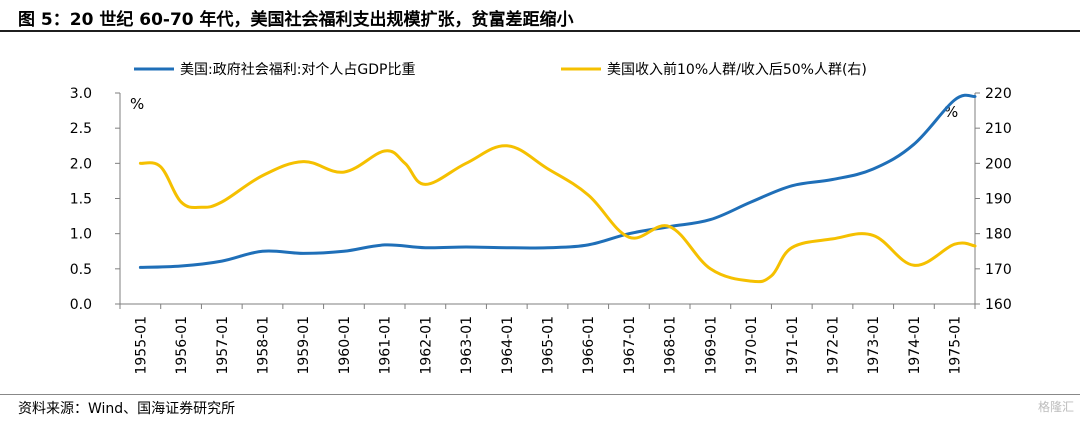 The height and width of the screenshot is (422, 1080). Describe the element at coordinates (127, 409) in the screenshot. I see `source-note: 资料来源：Wind、国海证券研究所` at that location.